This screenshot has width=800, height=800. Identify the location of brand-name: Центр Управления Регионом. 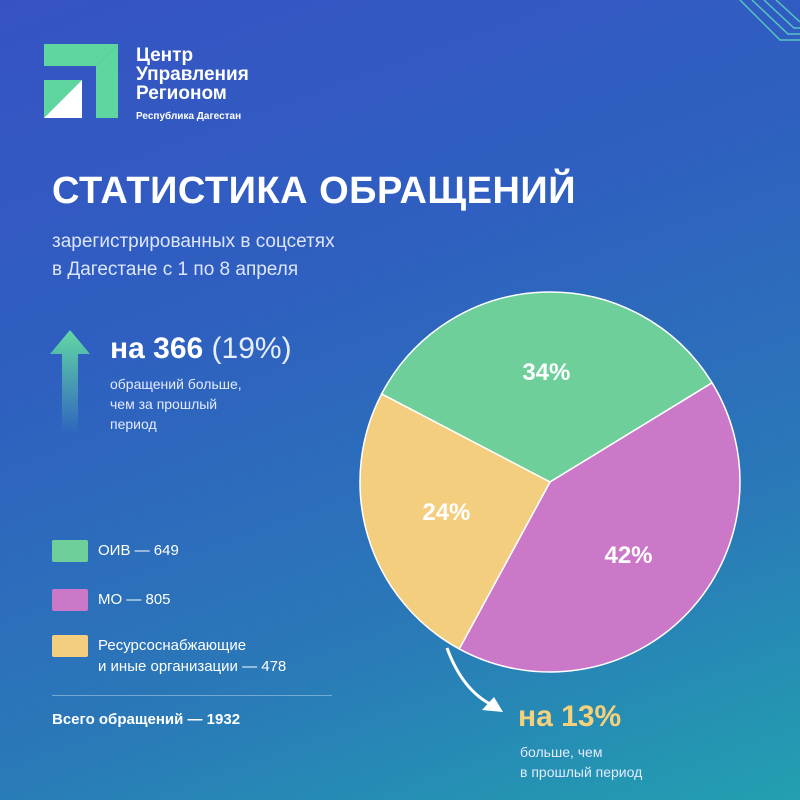
(192, 74).